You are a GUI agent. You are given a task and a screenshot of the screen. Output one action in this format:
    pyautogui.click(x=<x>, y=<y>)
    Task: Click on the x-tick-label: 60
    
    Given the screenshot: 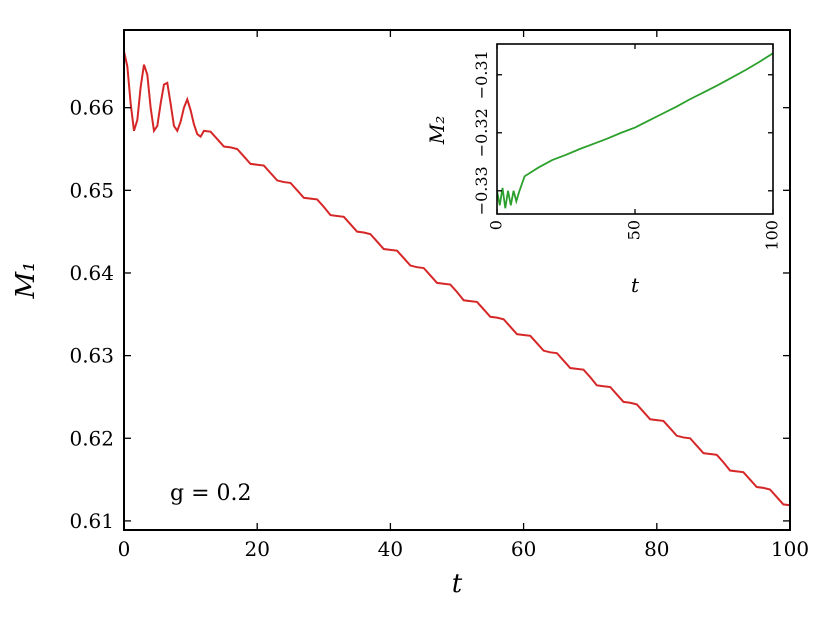 What is the action you would take?
    pyautogui.click(x=523, y=549)
    